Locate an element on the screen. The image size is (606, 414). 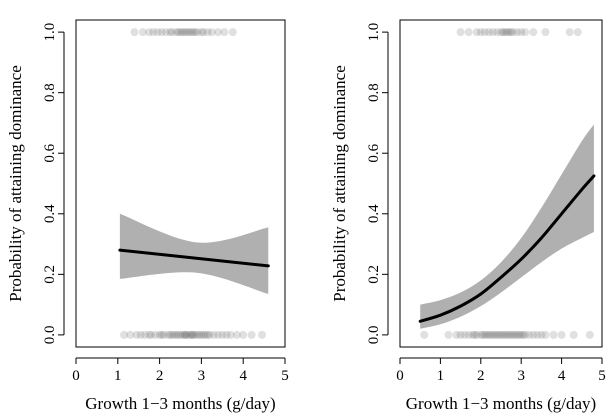
y-tick-label: 0.8 is located at coordinates (50, 92).